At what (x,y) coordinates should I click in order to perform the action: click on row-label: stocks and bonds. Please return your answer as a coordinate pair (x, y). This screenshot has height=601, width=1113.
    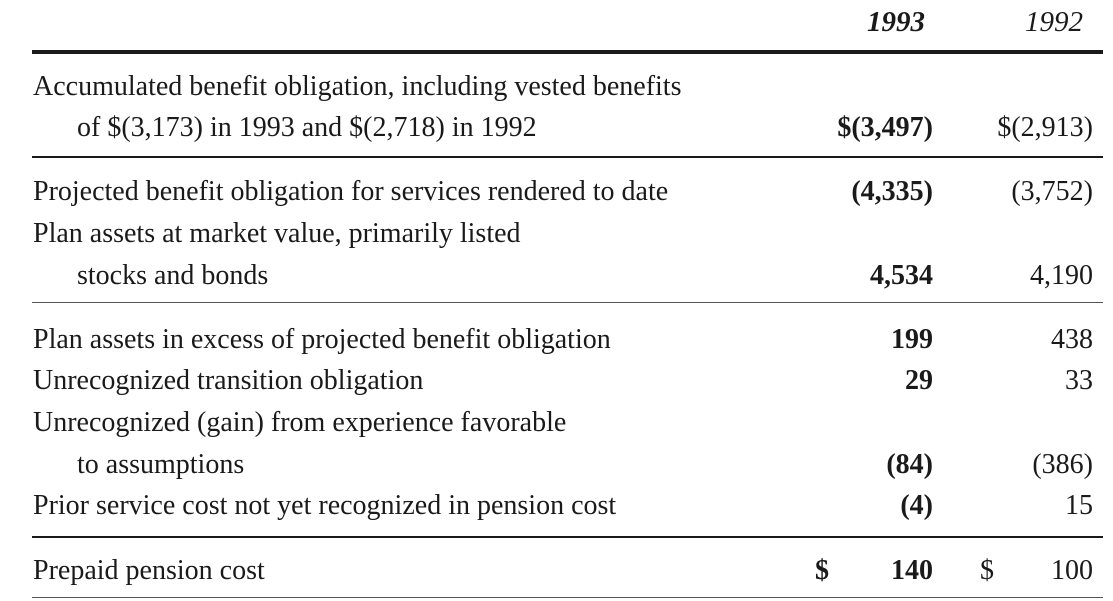
    Looking at the image, I should click on (173, 275).